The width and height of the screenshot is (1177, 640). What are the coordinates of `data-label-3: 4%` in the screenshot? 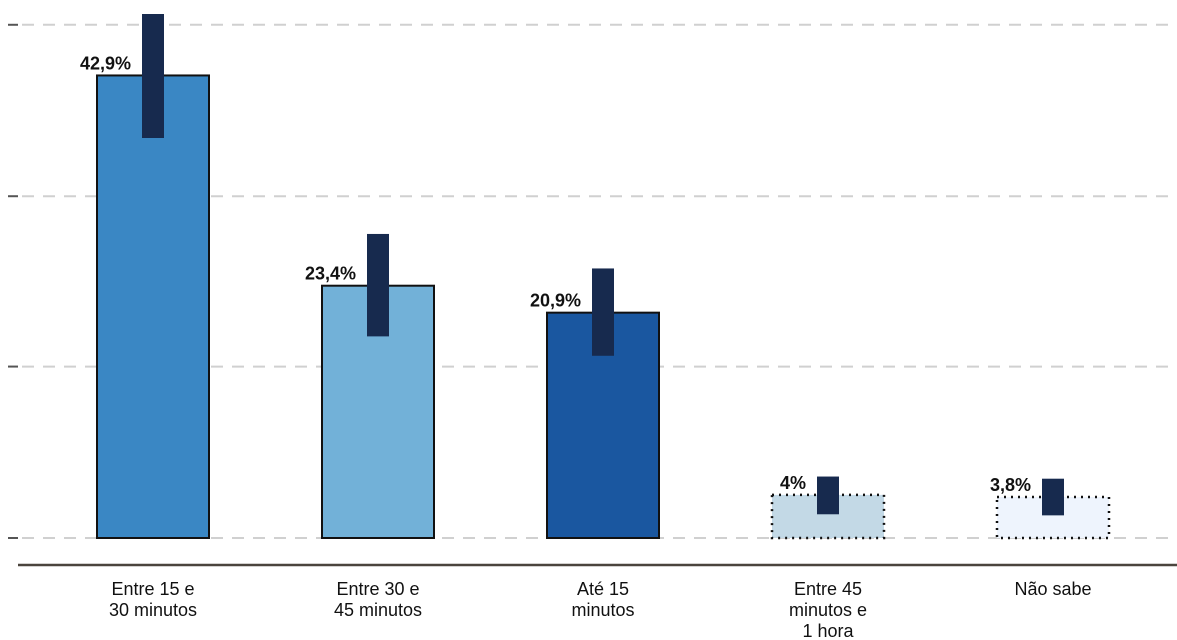 It's located at (793, 483).